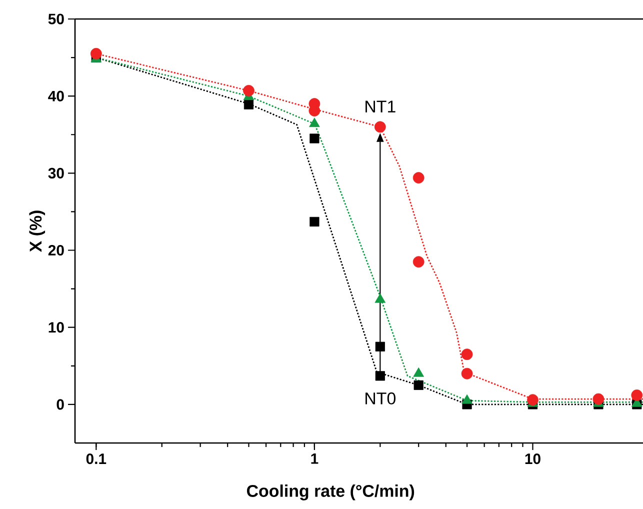  What do you see at coordinates (37, 231) in the screenshot?
I see `y-axis-title: X (%)` at bounding box center [37, 231].